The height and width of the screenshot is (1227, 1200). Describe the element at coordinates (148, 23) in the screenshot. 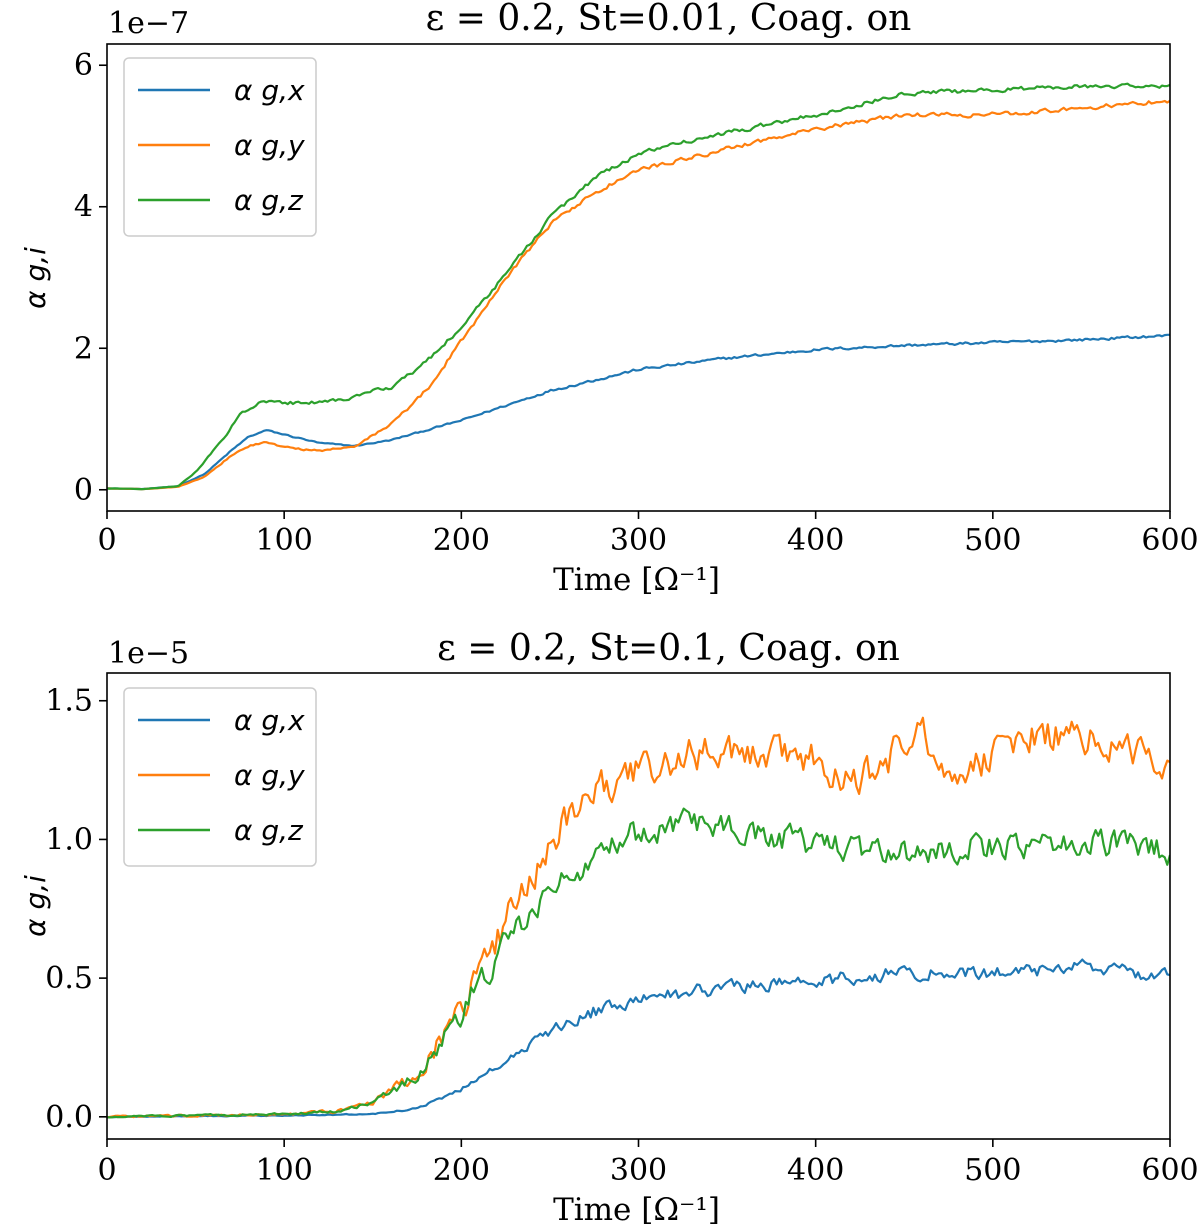

I see `y-offset-text: 1e−7` at that location.